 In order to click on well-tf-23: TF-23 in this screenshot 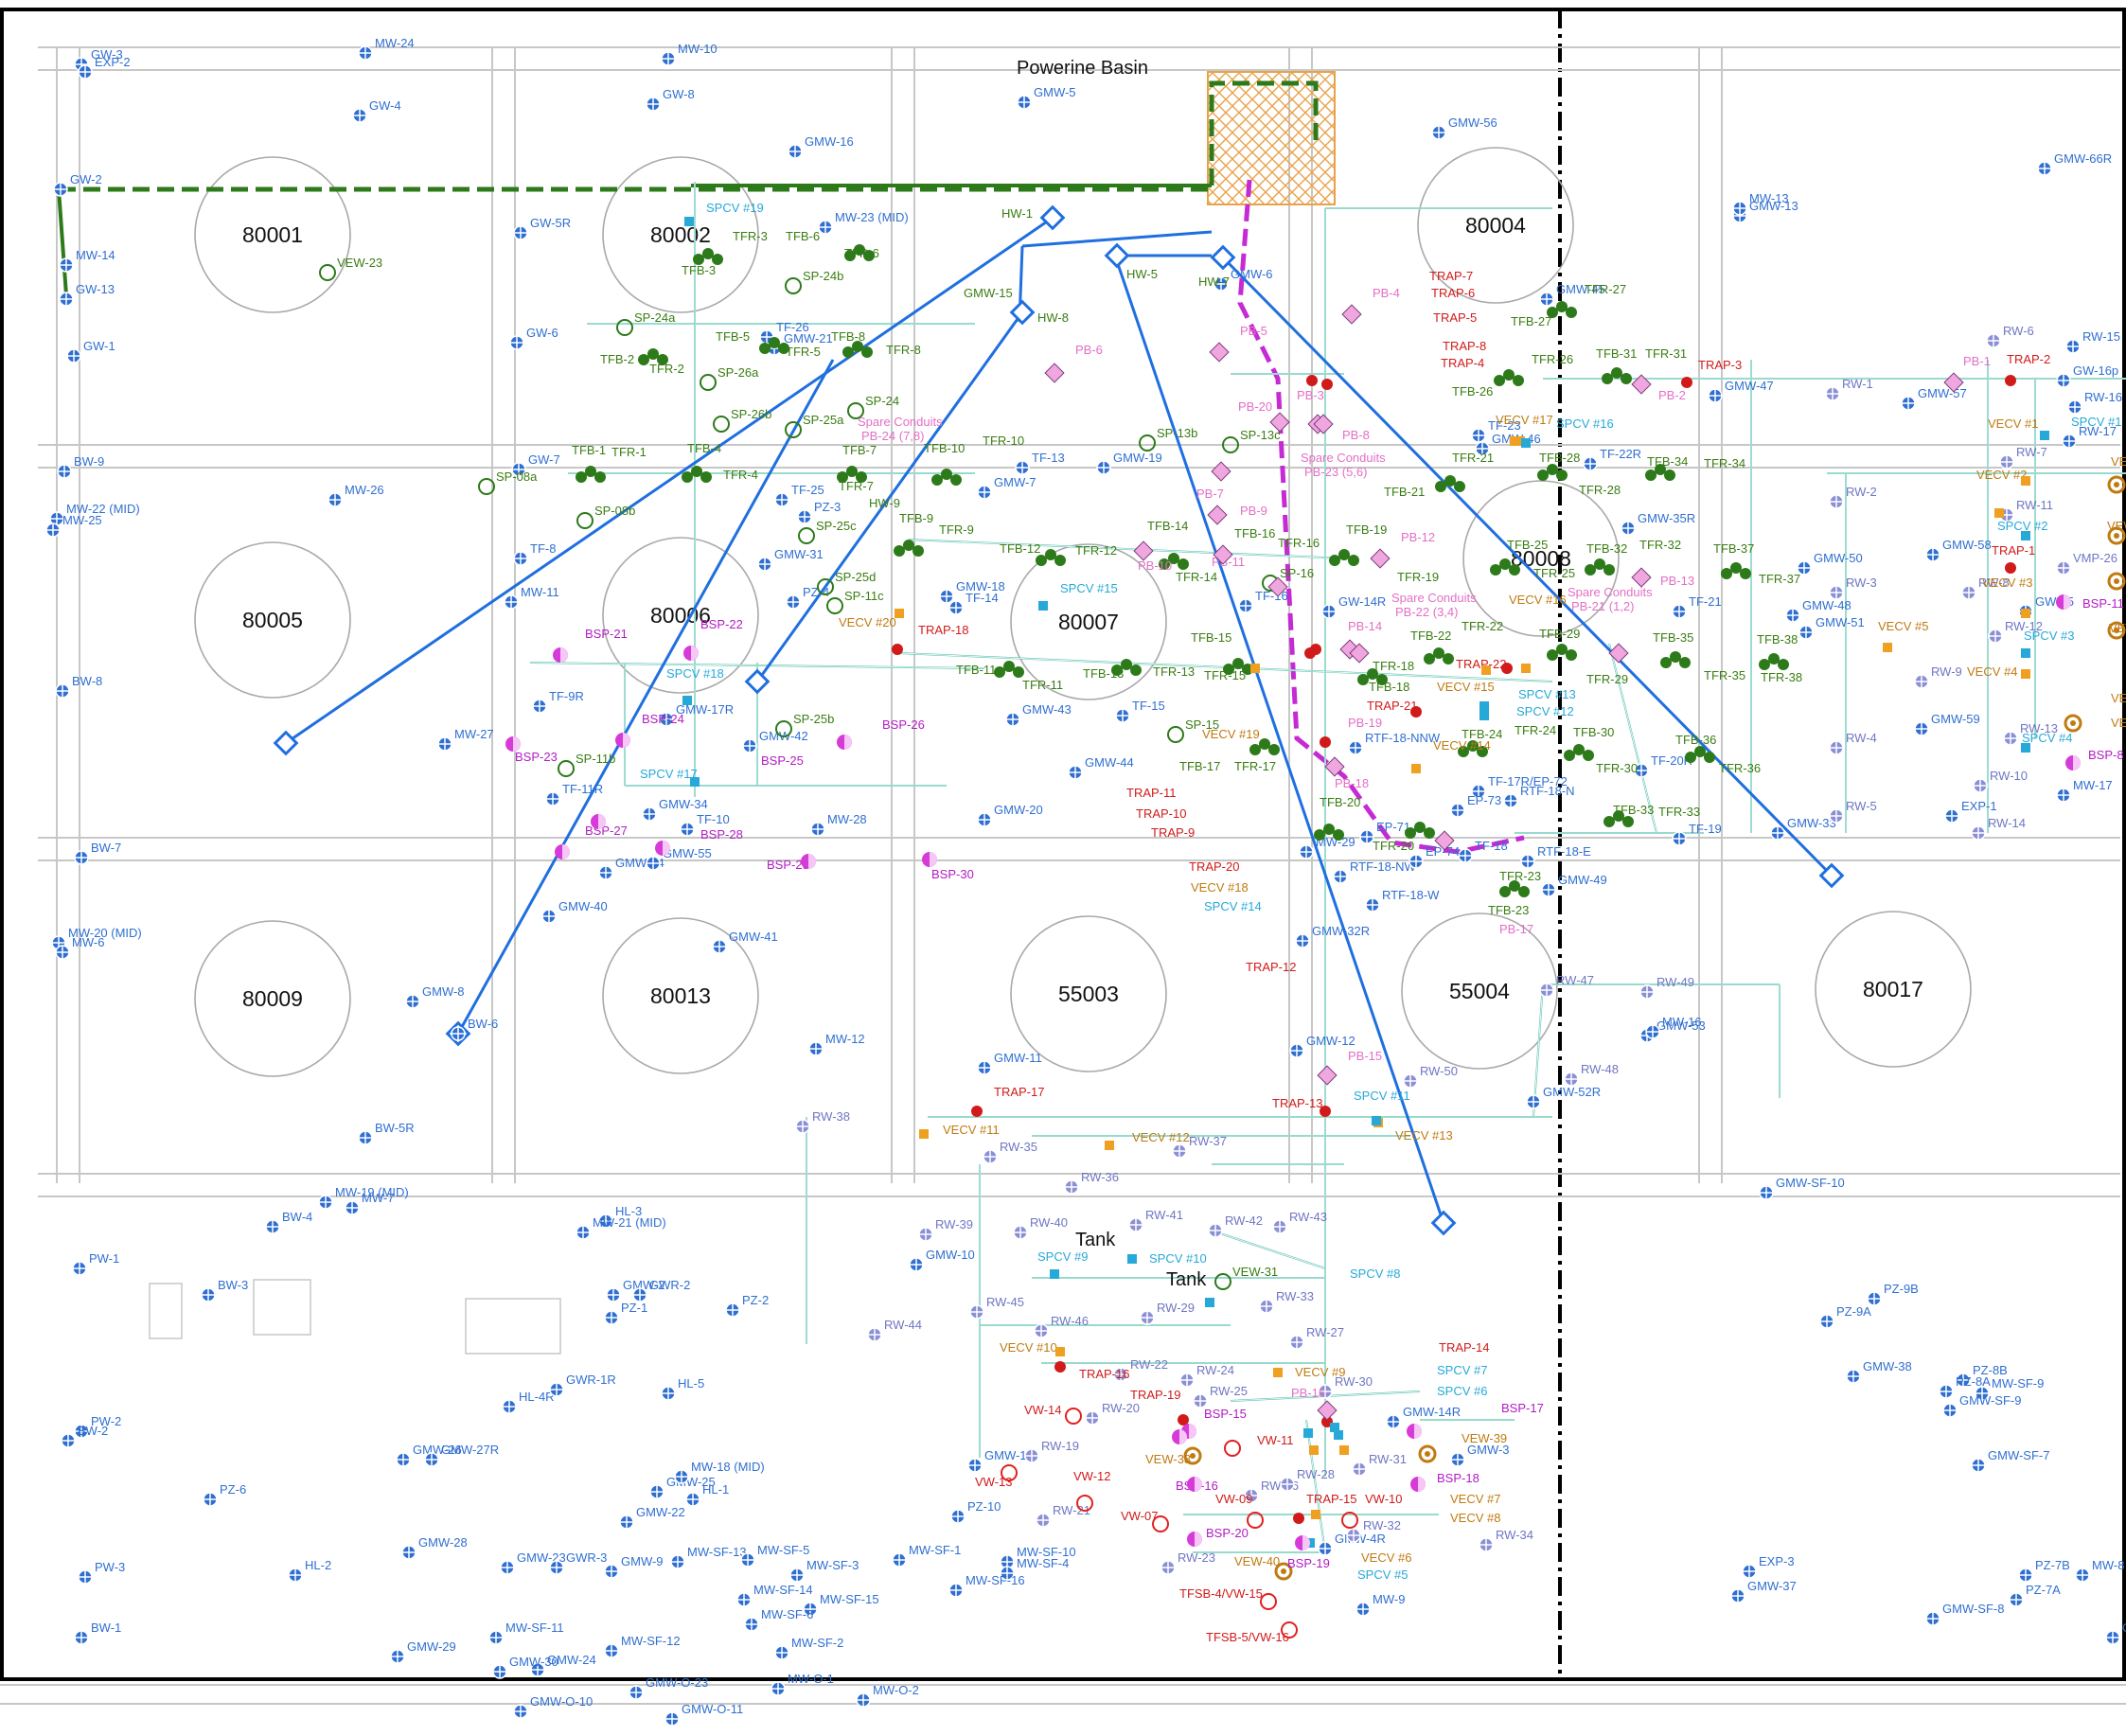, I will do `click(1496, 430)`.